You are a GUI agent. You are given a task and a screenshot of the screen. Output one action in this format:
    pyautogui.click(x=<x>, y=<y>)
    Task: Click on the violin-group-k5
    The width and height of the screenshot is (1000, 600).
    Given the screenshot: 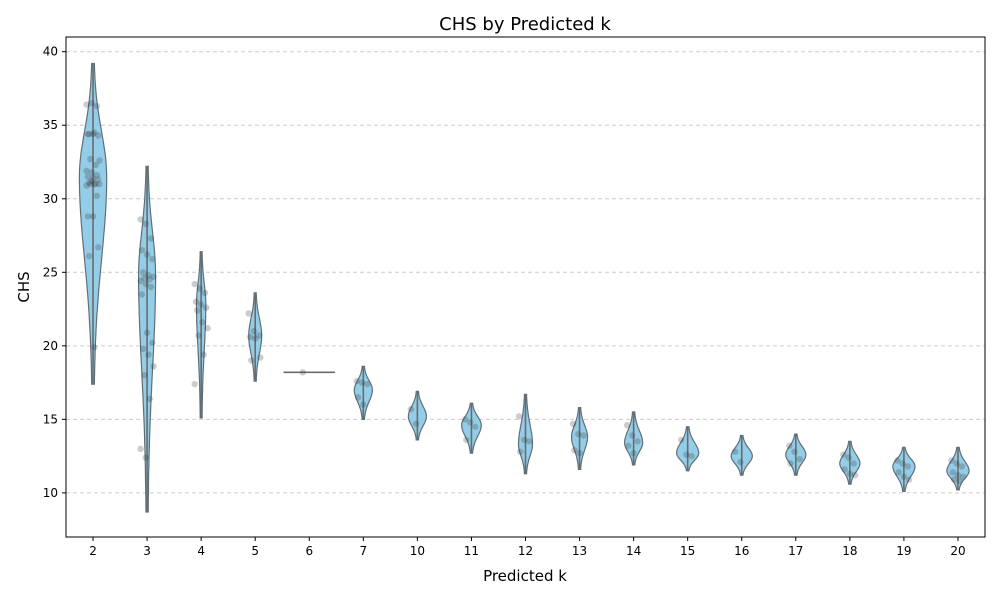 What is the action you would take?
    pyautogui.click(x=254, y=337)
    